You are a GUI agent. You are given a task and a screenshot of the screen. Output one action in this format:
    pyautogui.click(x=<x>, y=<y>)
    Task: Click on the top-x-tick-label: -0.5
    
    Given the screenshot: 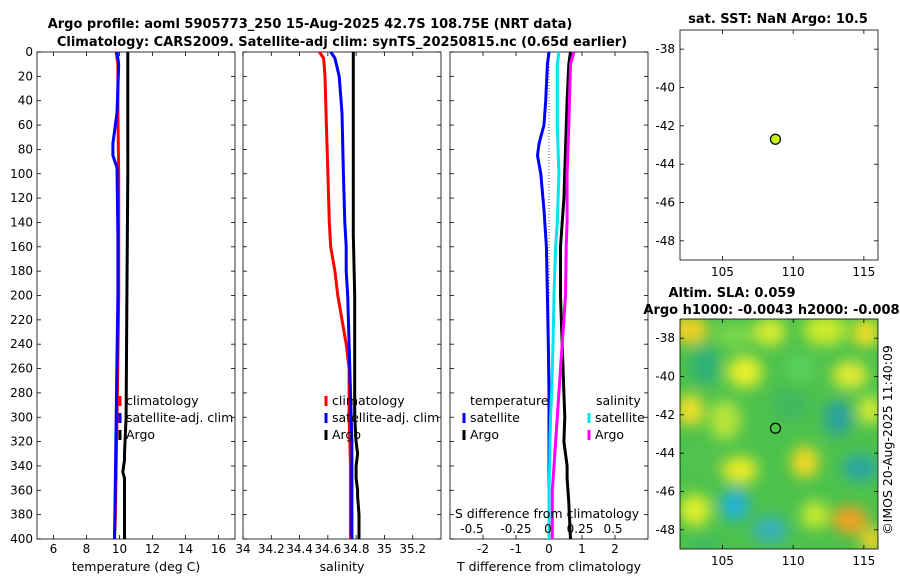 What is the action you would take?
    pyautogui.click(x=471, y=529)
    